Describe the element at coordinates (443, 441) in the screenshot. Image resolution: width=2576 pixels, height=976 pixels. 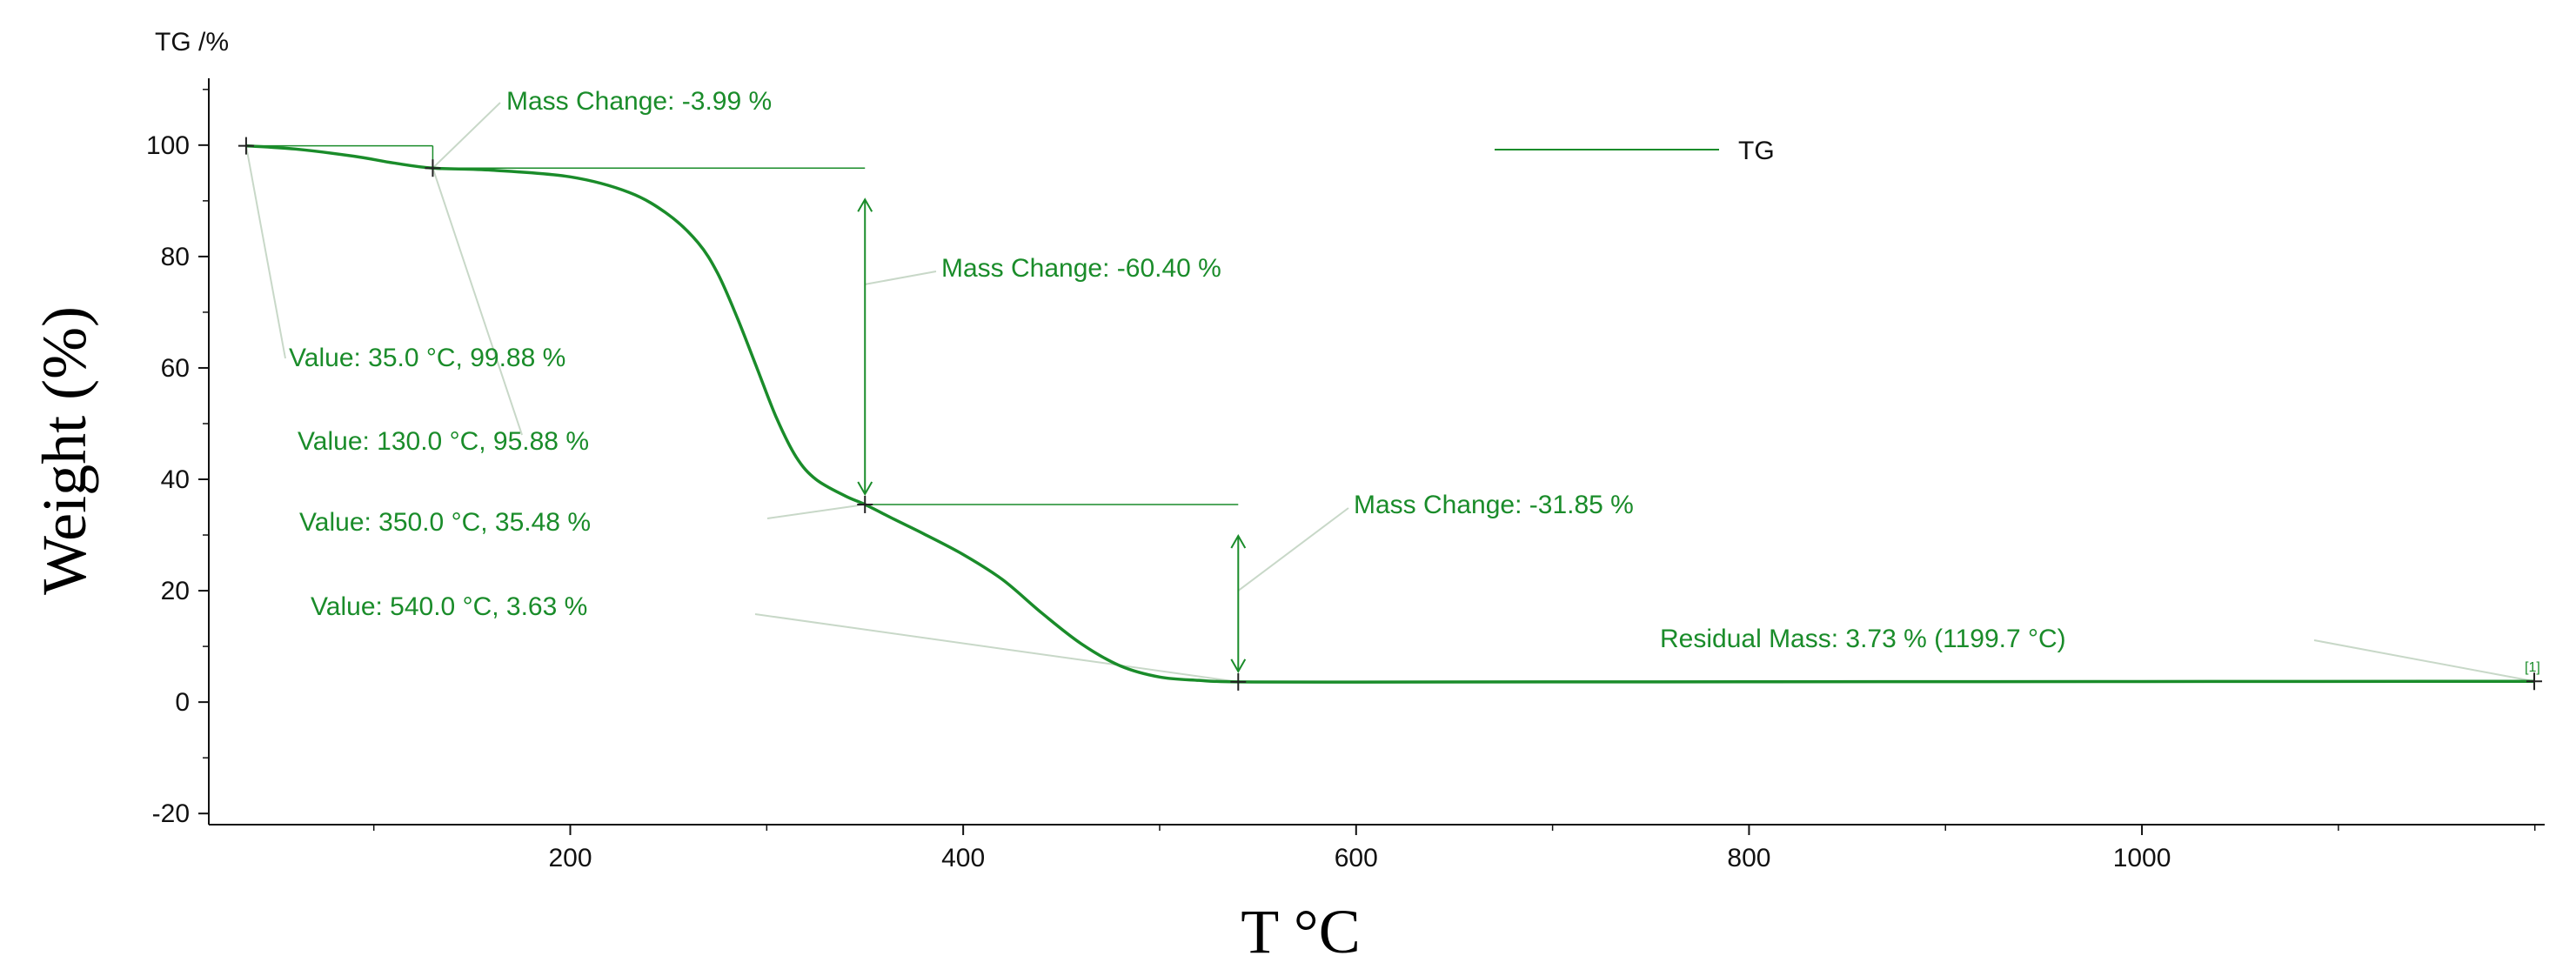
I see `point-label-2: Value: 130.0 °C, 95.88 %` at that location.